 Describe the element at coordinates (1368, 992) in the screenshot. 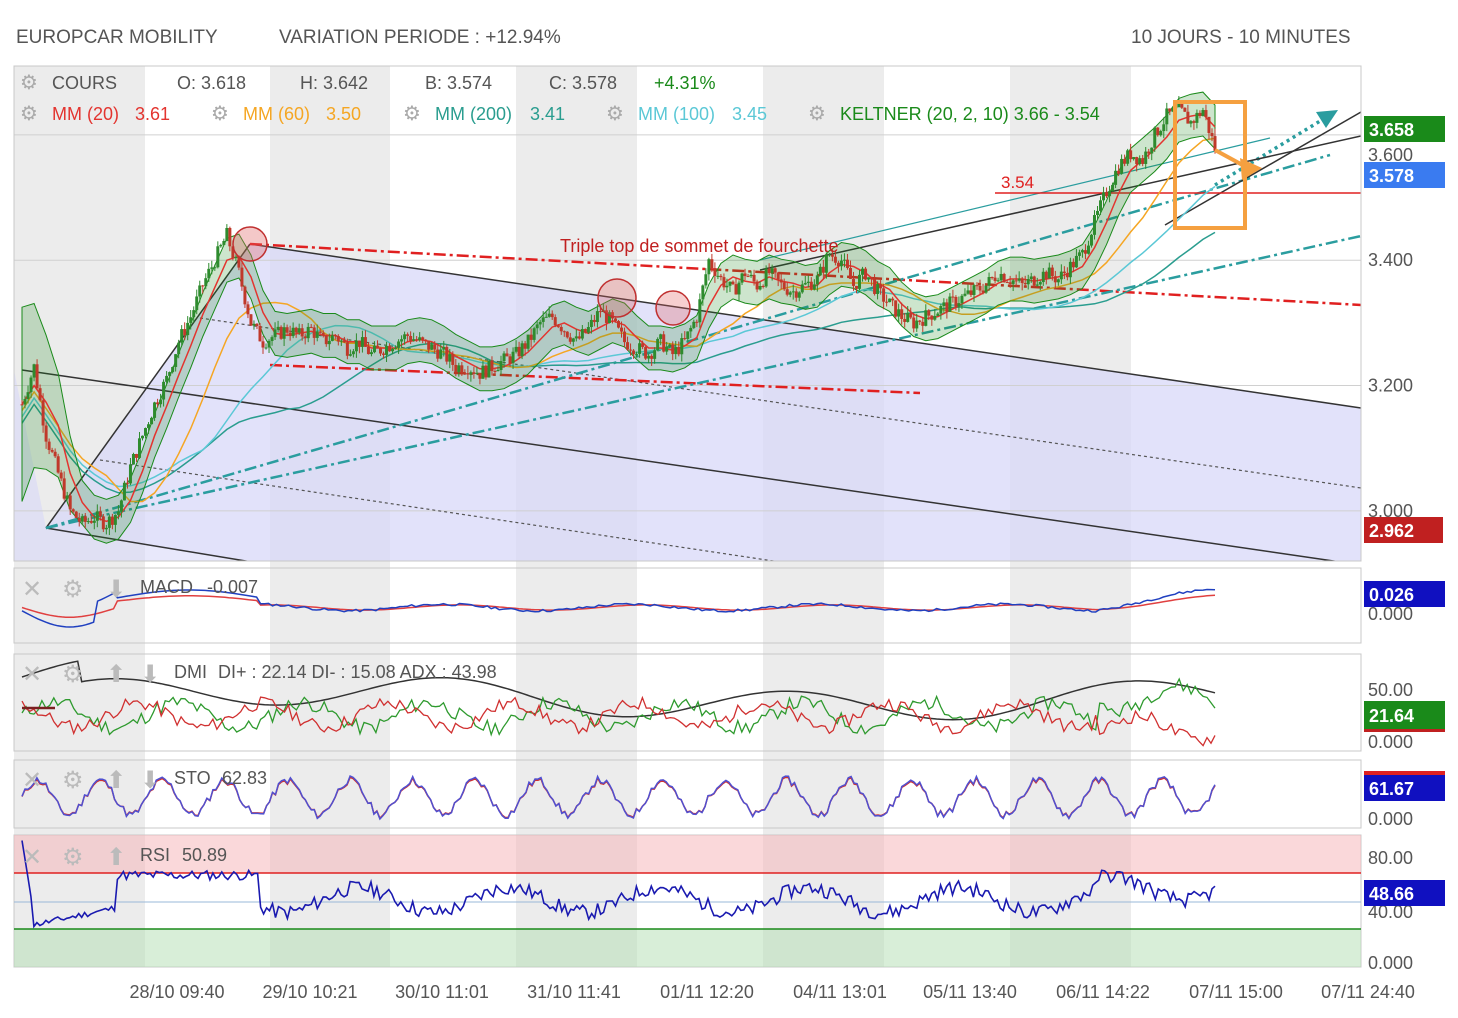

I see `time-tick-label: 07/11 24:40` at that location.